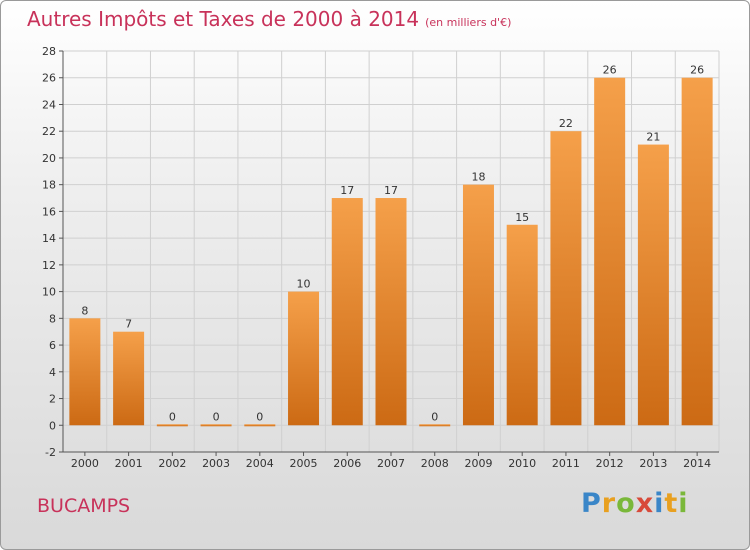 The image size is (750, 550). I want to click on x-tick-label: 2004, so click(260, 463).